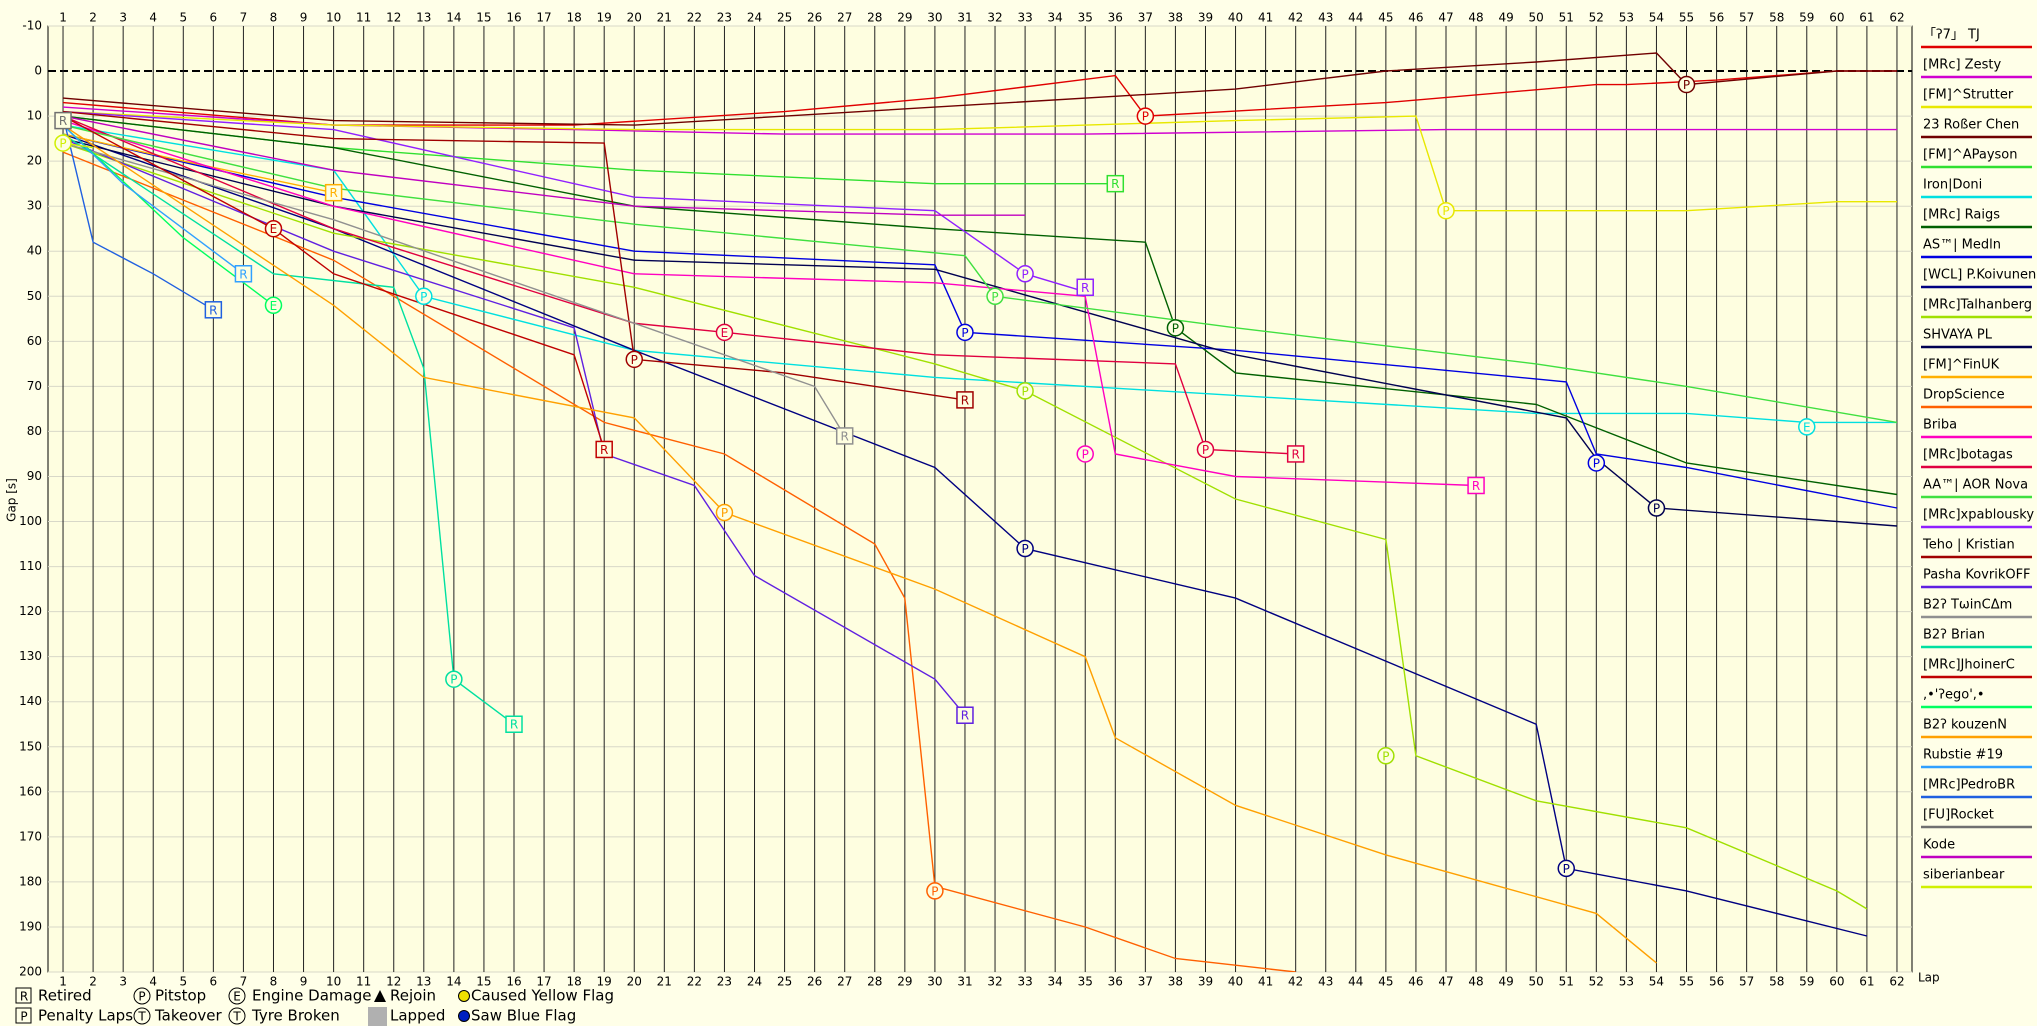 The image size is (2037, 1026). What do you see at coordinates (1963, 755) in the screenshot?
I see `legend-label: Rubstie #19` at bounding box center [1963, 755].